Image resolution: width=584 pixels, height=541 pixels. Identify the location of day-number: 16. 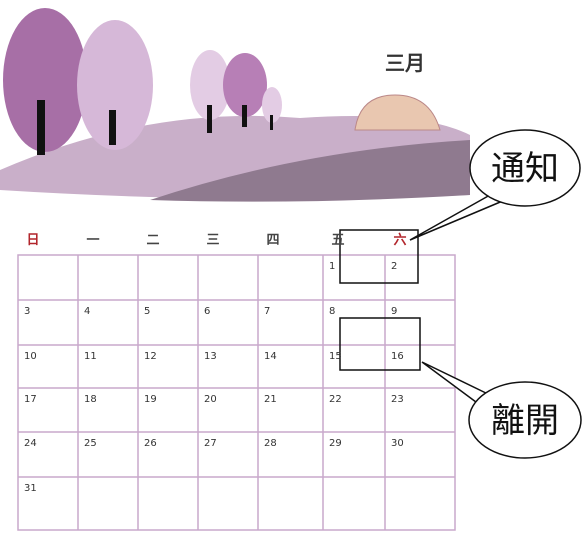
(397, 356).